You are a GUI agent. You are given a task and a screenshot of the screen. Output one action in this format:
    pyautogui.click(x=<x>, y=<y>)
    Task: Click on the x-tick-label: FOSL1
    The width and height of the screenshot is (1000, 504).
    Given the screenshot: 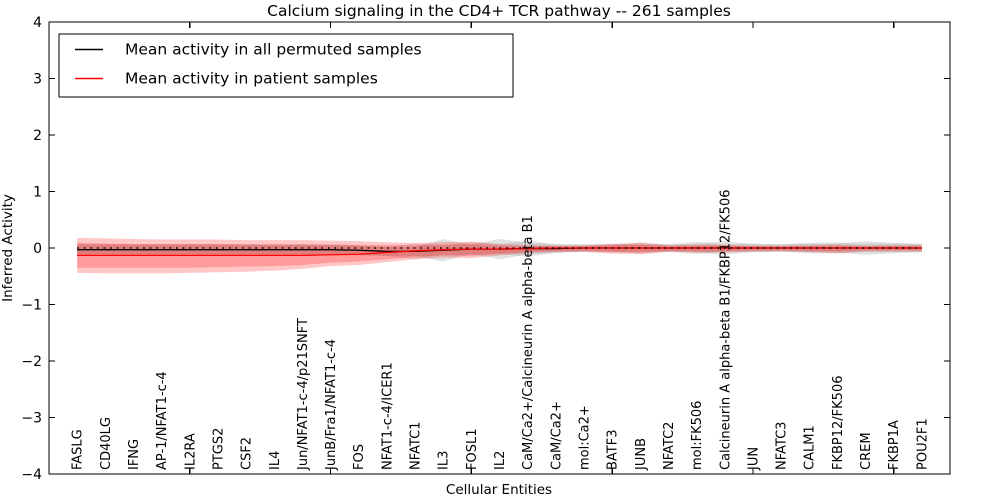 What is the action you would take?
    pyautogui.click(x=472, y=449)
    